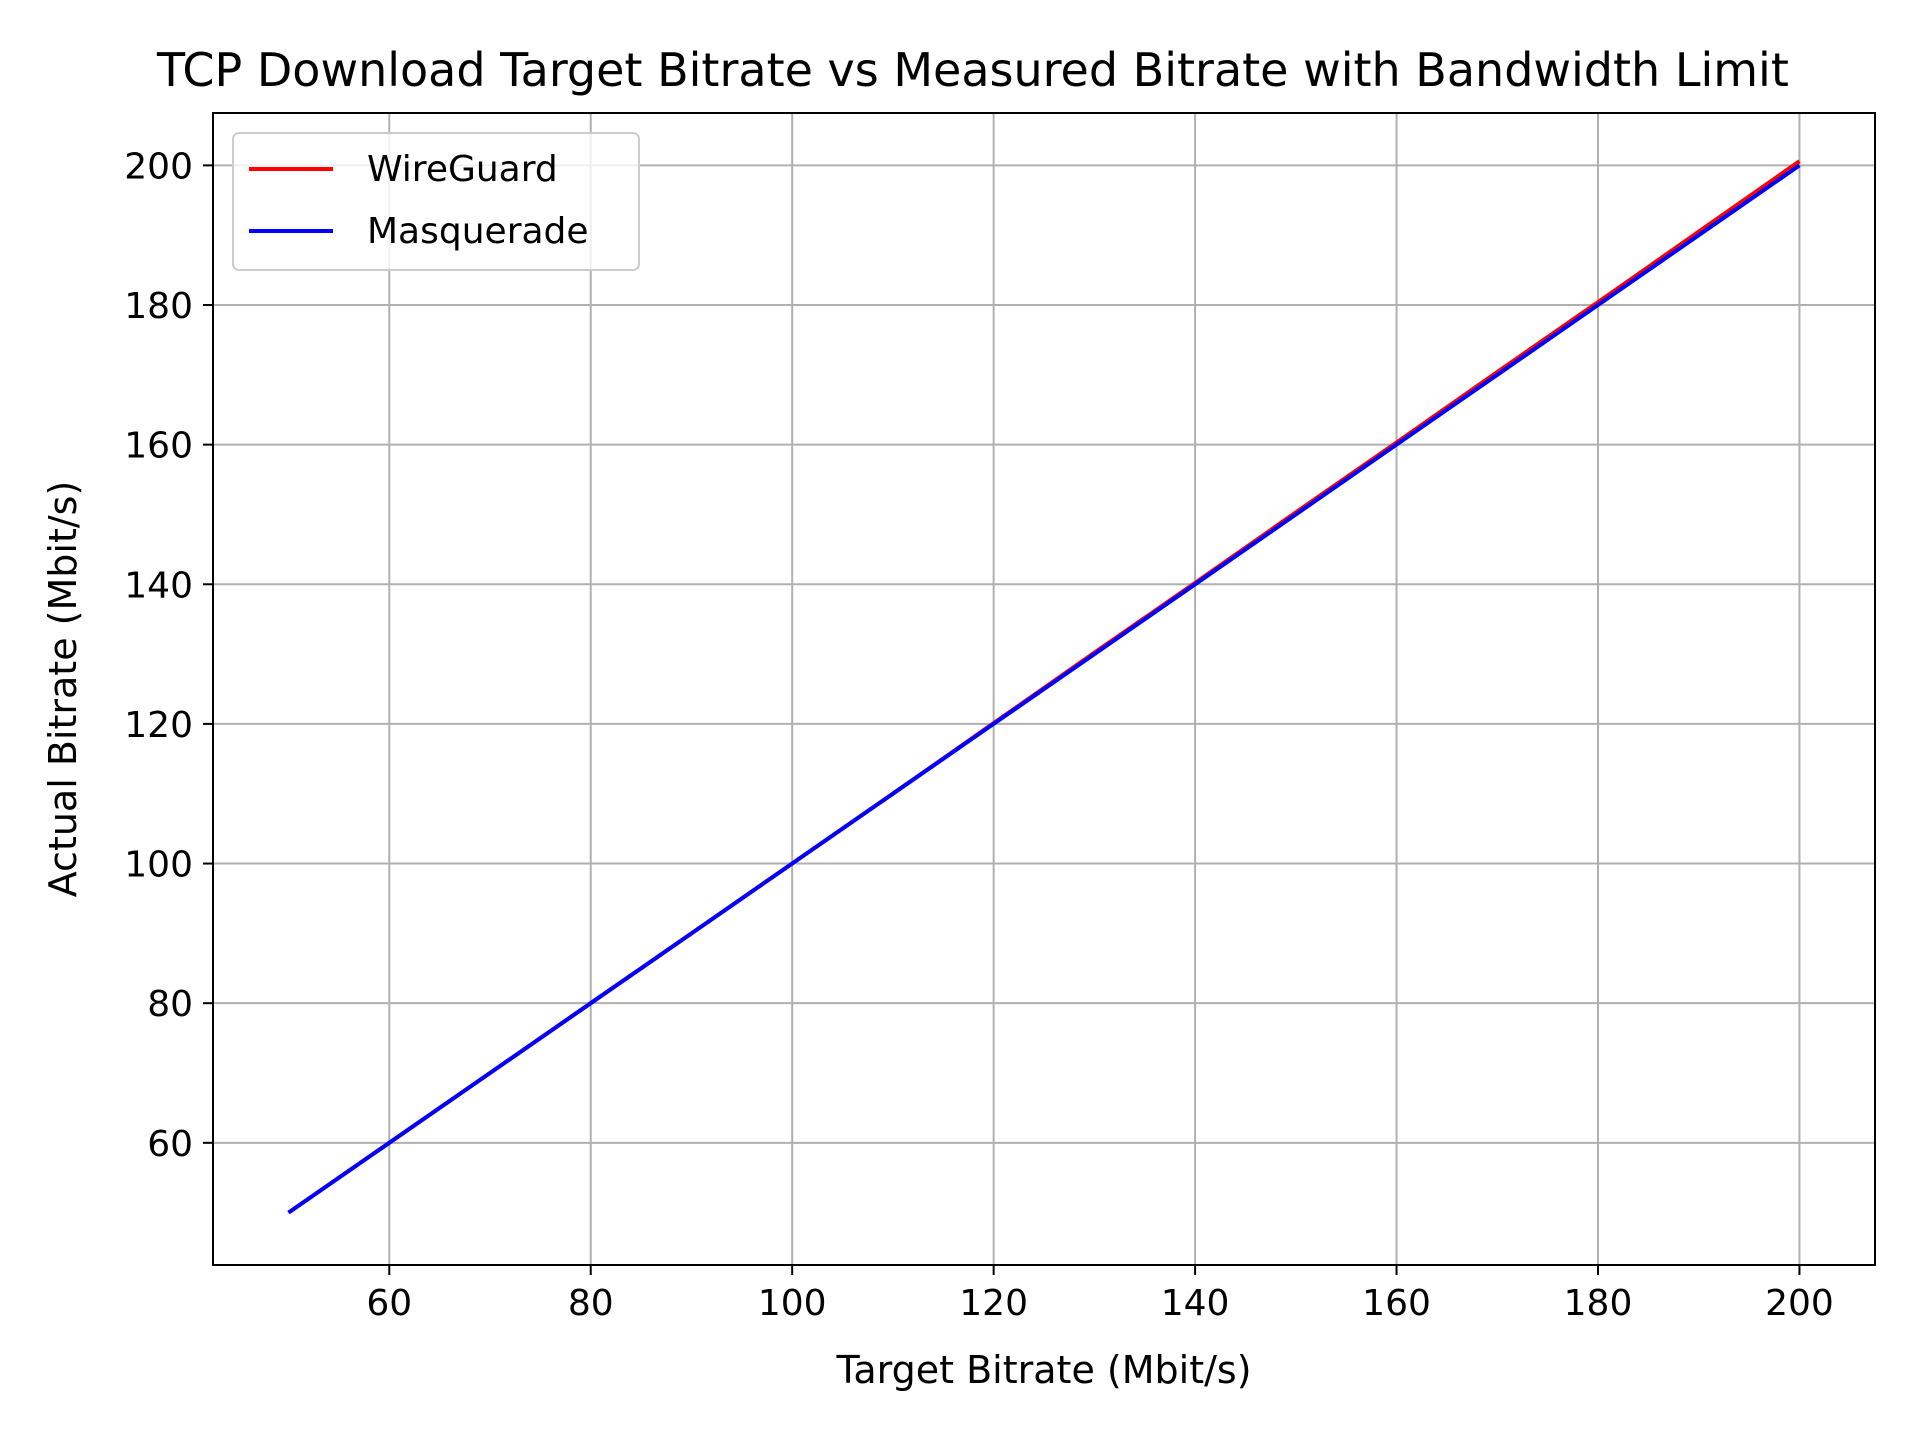 The height and width of the screenshot is (1440, 1920). Describe the element at coordinates (1195, 1303) in the screenshot. I see `x-tick-label: 140` at that location.